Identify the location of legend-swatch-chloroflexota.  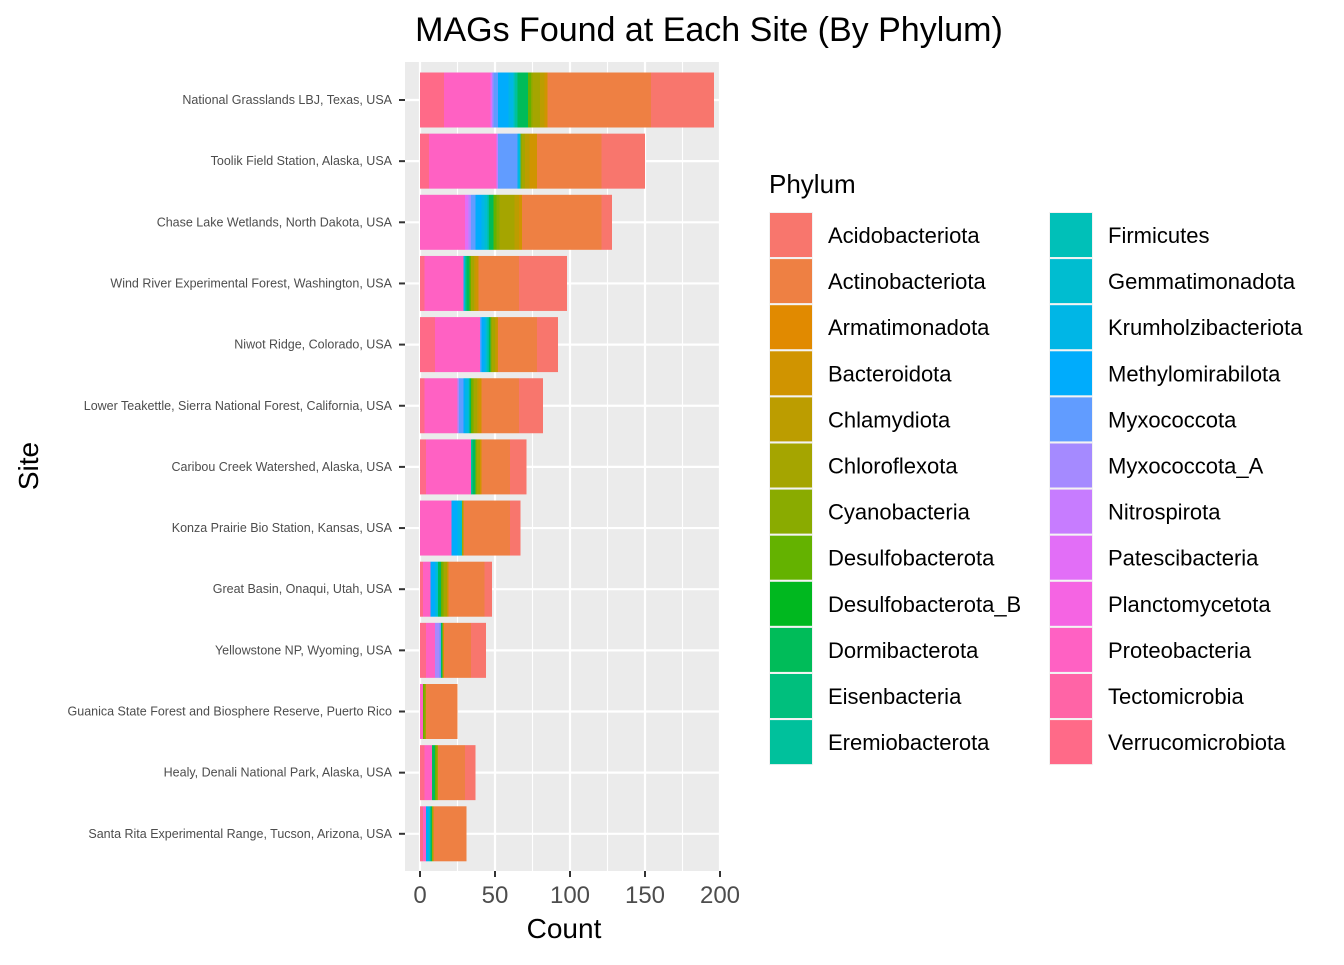
(791, 465).